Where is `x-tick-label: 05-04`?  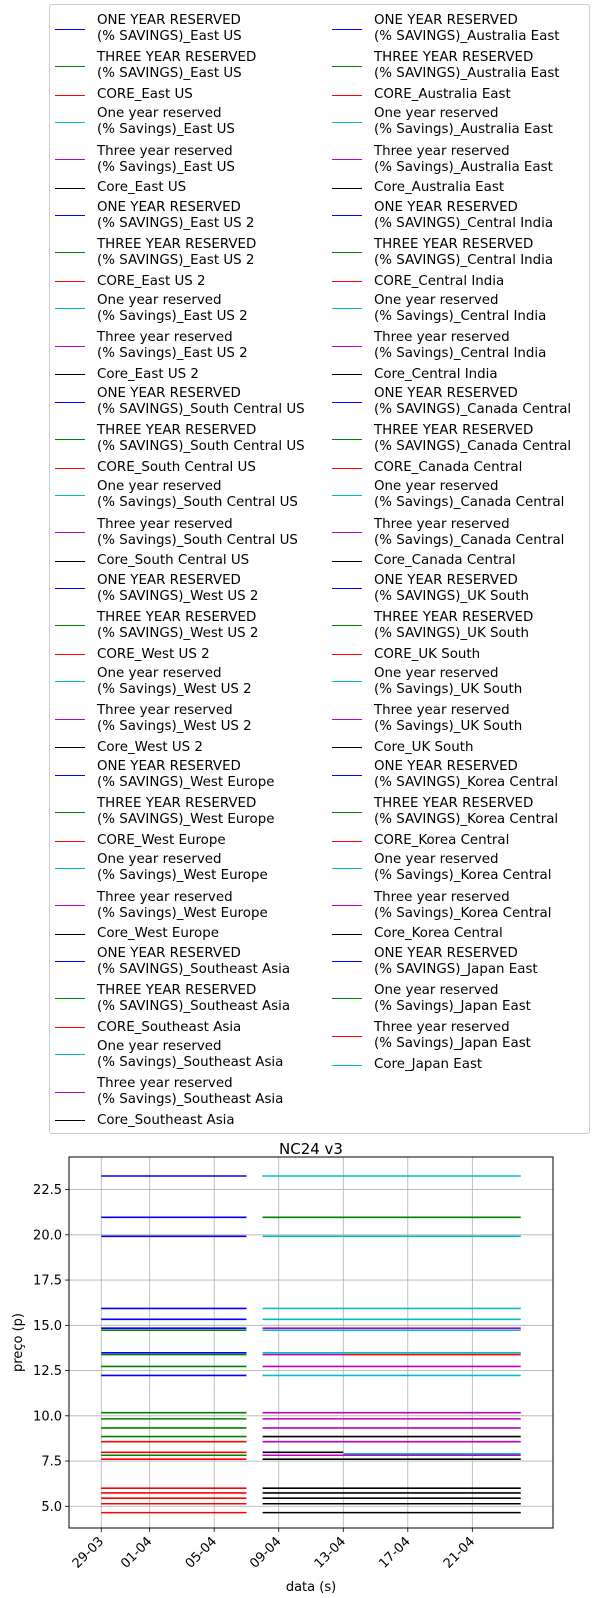 x-tick-label: 05-04 is located at coordinates (201, 1552).